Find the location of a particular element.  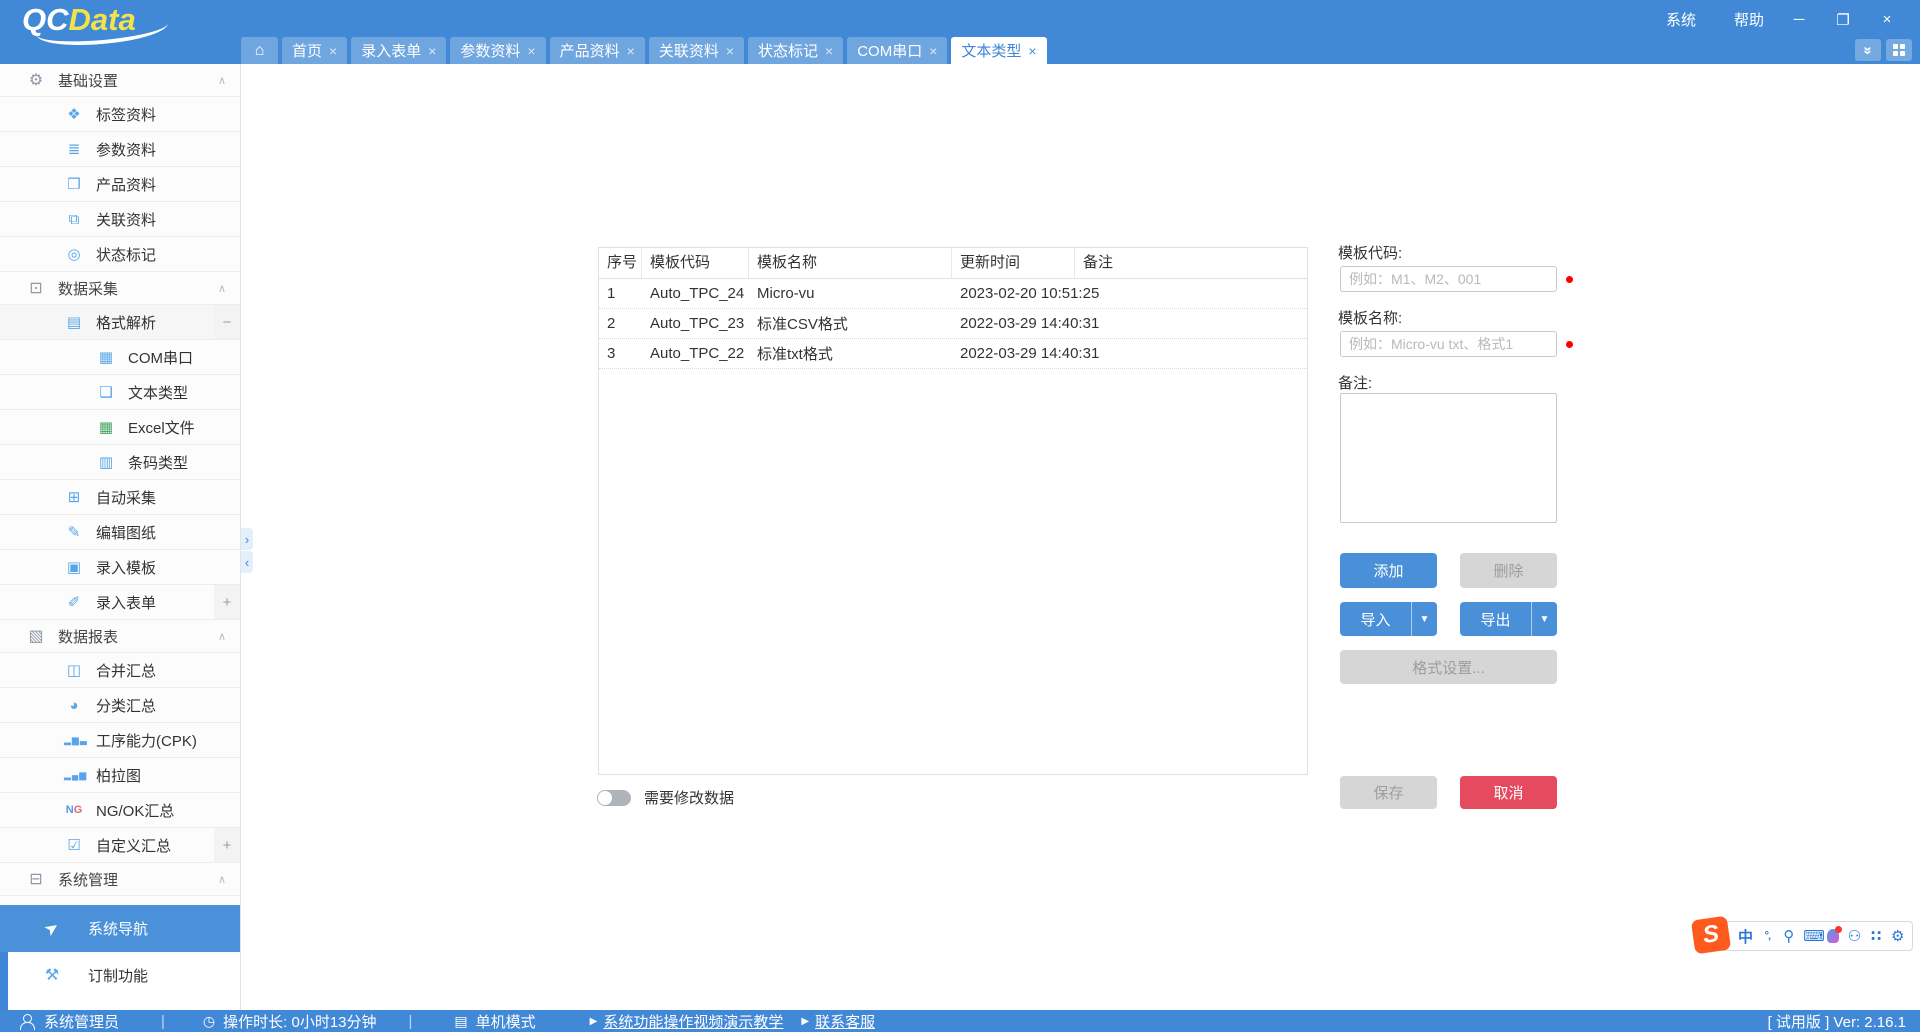

play-icon: ▶ is located at coordinates (593, 1021).